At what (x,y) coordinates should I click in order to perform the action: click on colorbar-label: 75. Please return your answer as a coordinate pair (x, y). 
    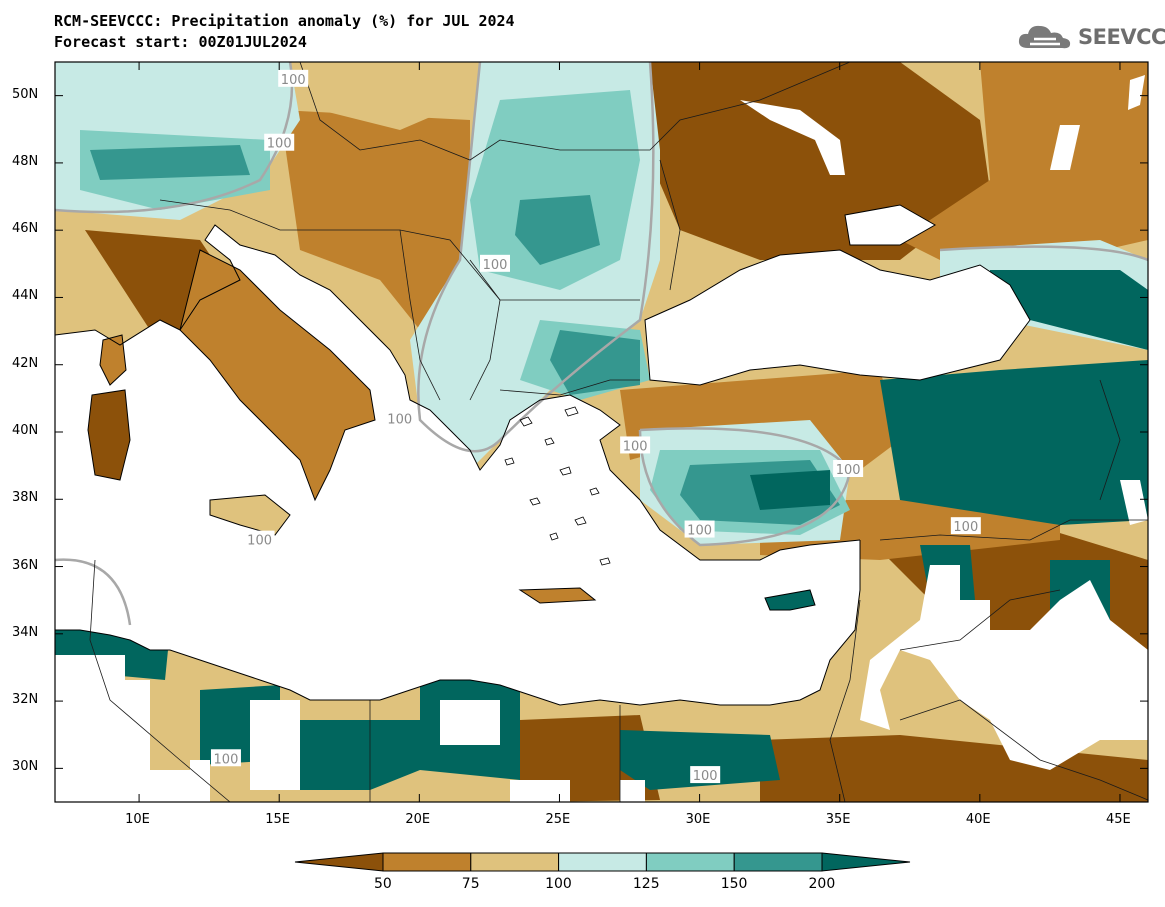
    Looking at the image, I should click on (470, 884).